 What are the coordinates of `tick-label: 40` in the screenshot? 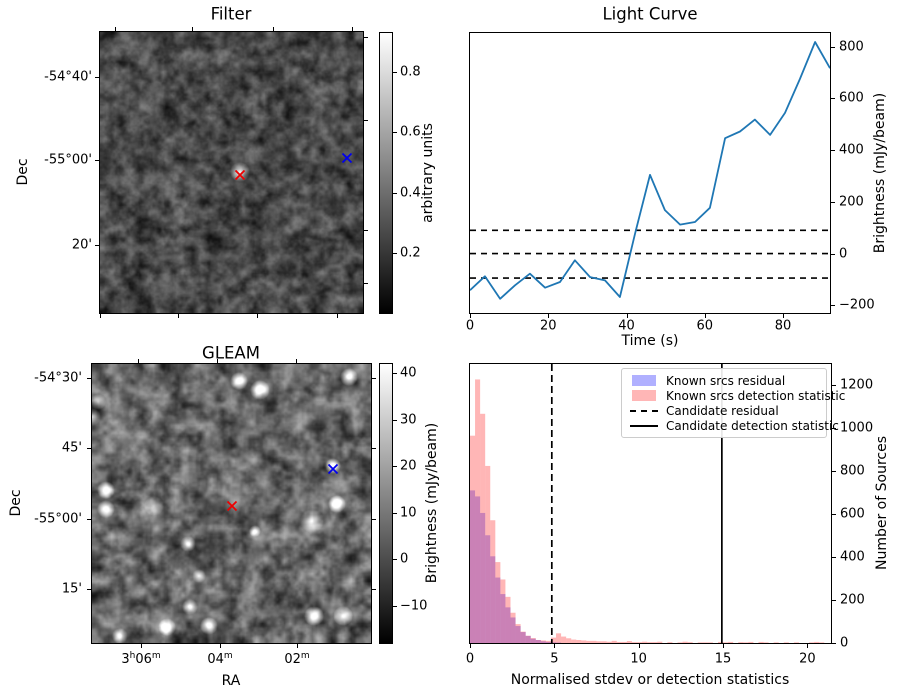 It's located at (626, 326).